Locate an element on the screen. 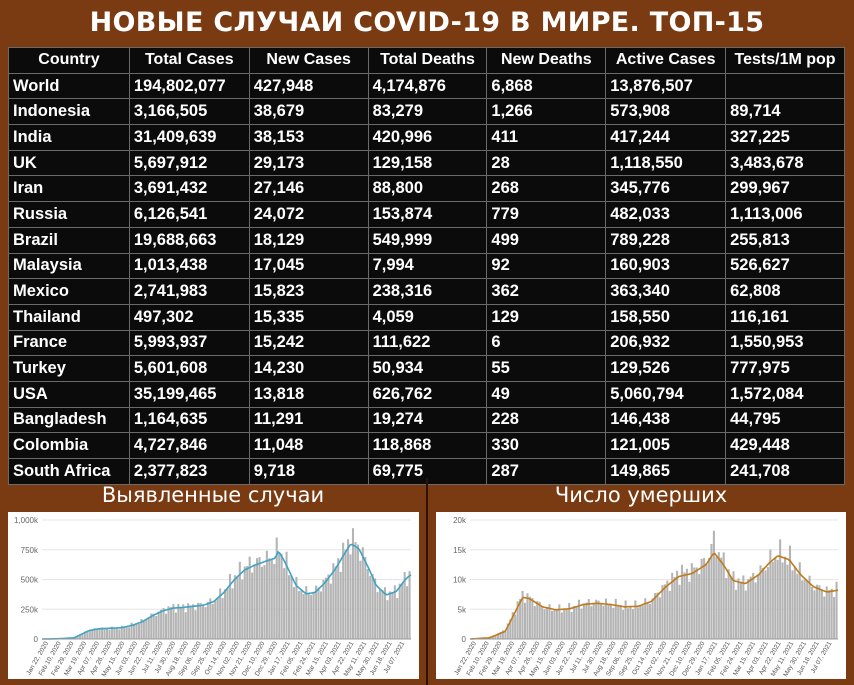 The height and width of the screenshot is (685, 854). cell-active-cases: 363,340 is located at coordinates (666, 291).